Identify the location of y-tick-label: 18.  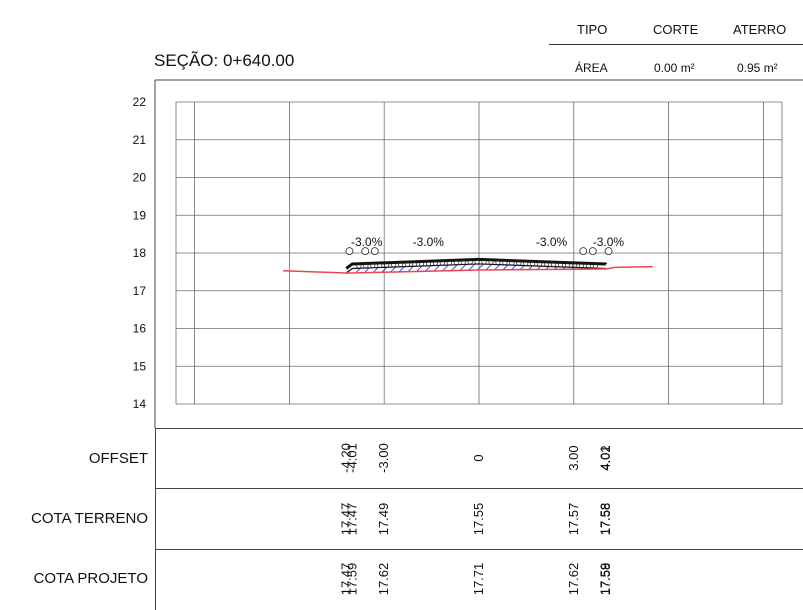
(140, 253).